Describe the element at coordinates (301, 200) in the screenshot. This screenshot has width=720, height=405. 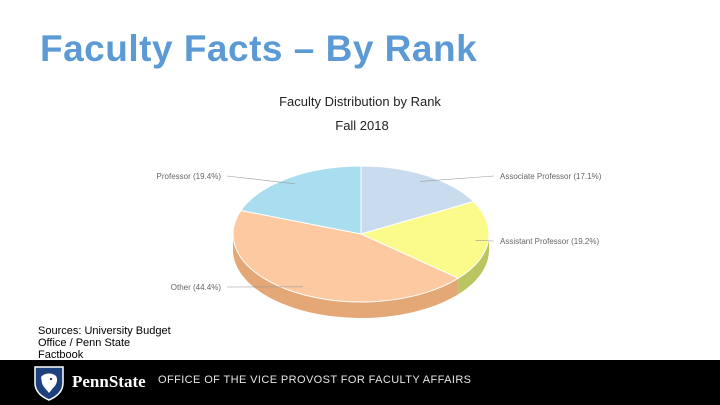
I see `pie-slice-professor` at that location.